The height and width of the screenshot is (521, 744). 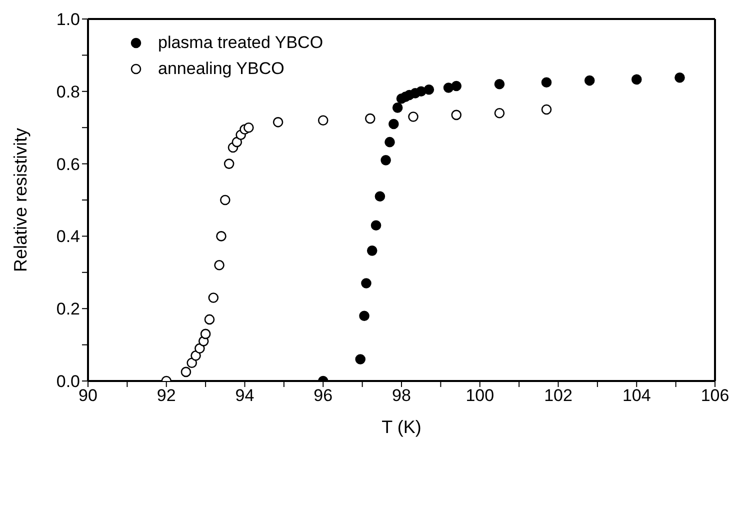 What do you see at coordinates (244, 396) in the screenshot?
I see `x-tick-label: 94` at bounding box center [244, 396].